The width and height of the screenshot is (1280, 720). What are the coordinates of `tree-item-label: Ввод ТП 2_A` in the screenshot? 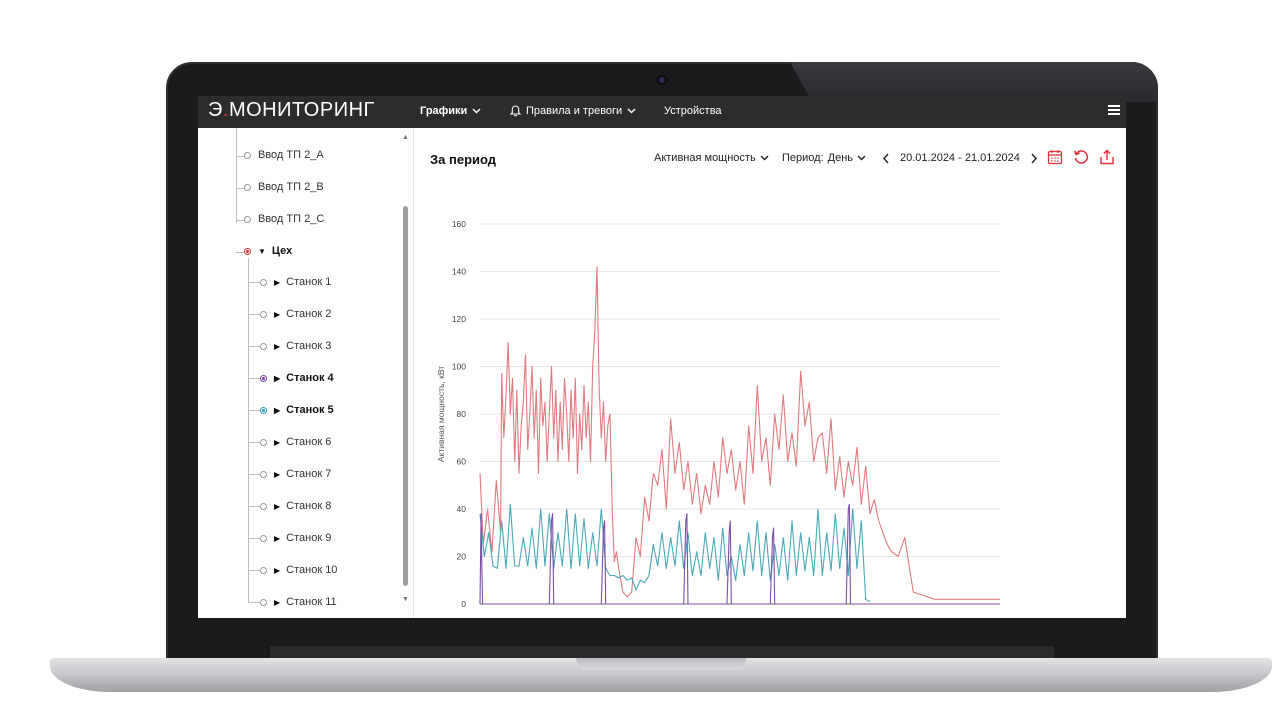 It's located at (291, 155).